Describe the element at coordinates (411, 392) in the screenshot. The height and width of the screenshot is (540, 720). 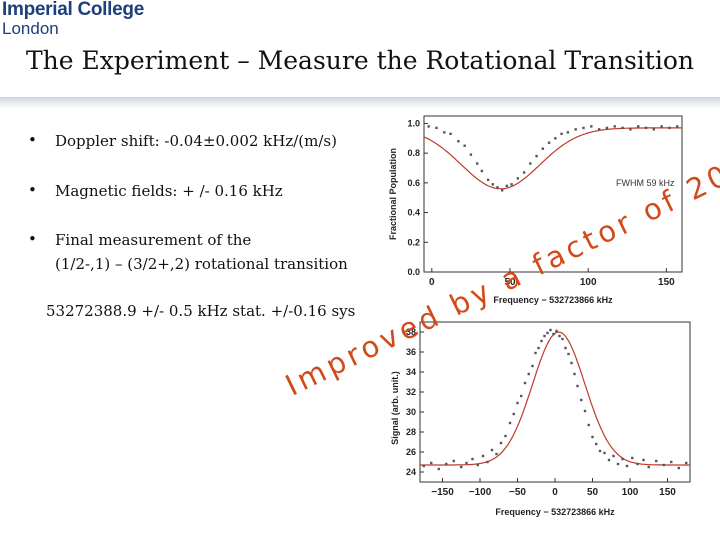
I see `y-tick-label: 32` at that location.